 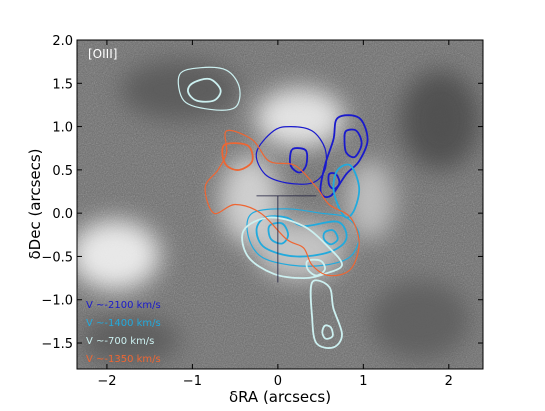 I want to click on y-tick-label: 1.5, so click(x=62, y=84).